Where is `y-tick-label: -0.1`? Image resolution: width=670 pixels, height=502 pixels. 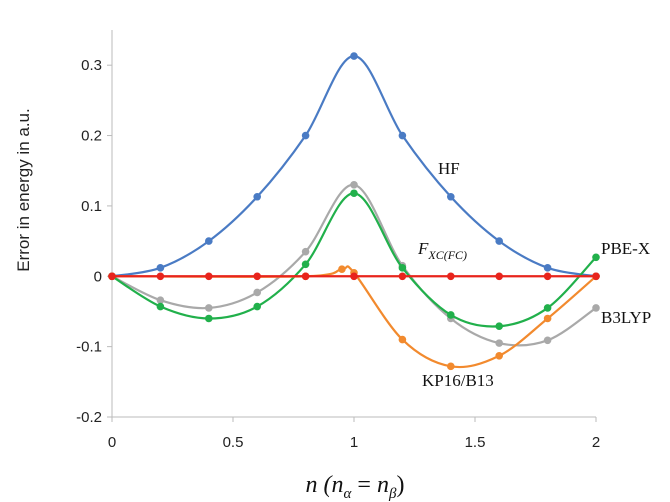 y-tick-label: -0.1 is located at coordinates (89, 347).